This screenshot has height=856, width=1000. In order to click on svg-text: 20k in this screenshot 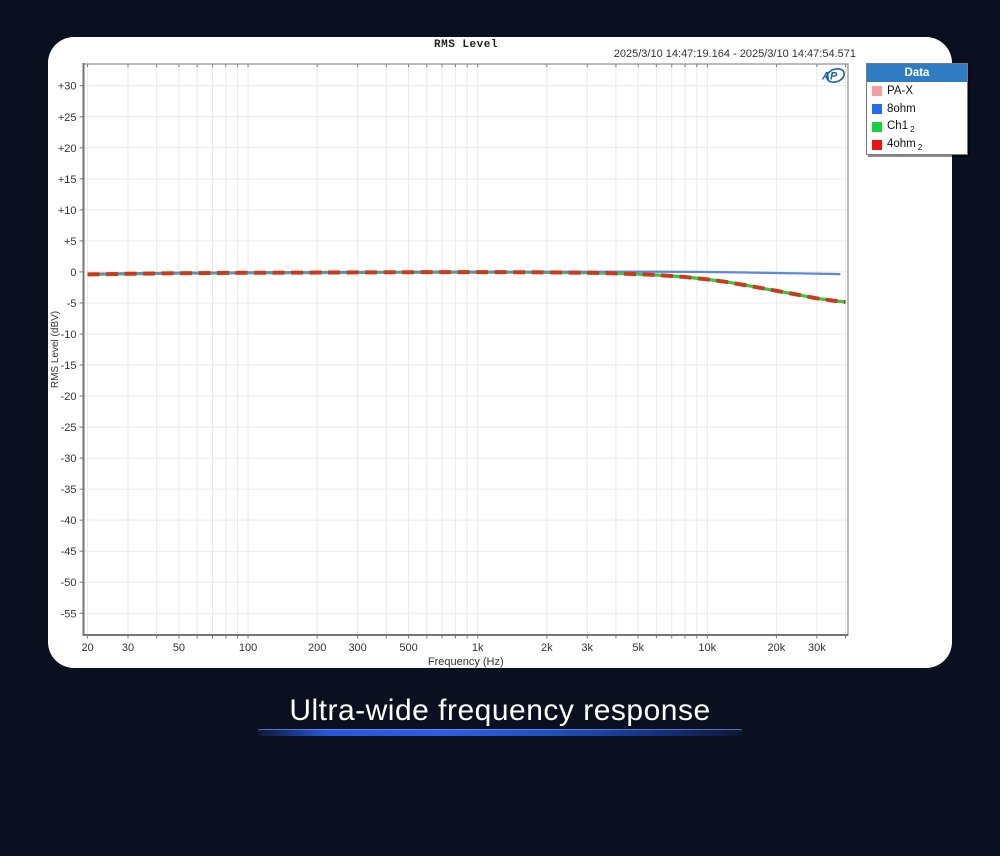, I will do `click(777, 648)`.